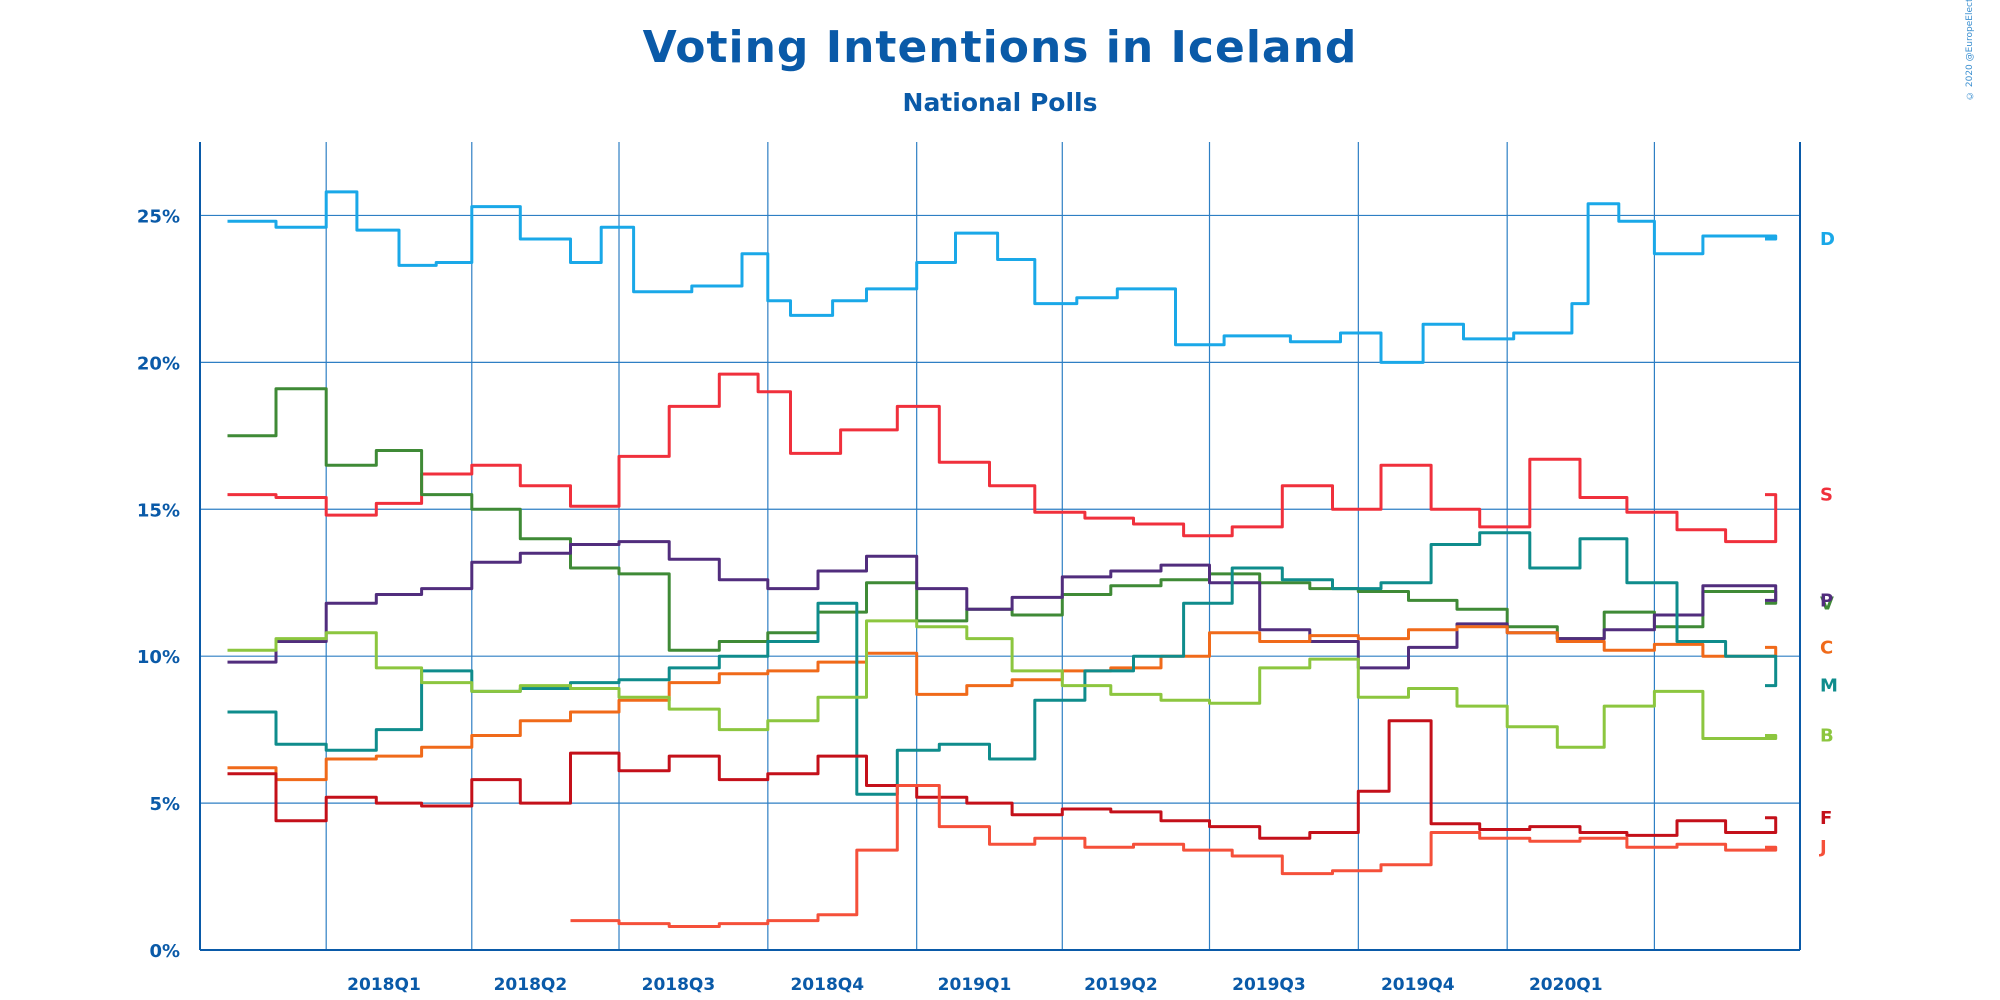 The height and width of the screenshot is (1000, 2000). What do you see at coordinates (158, 657) in the screenshot?
I see `y-tick-label: 10%` at bounding box center [158, 657].